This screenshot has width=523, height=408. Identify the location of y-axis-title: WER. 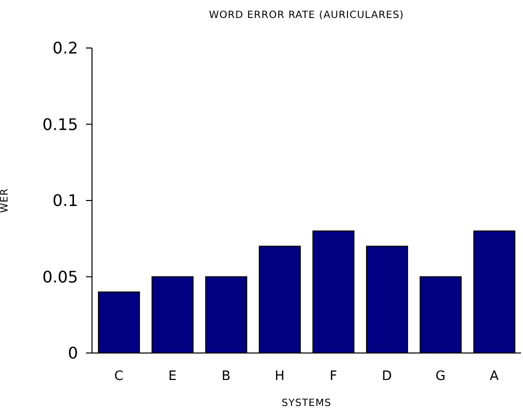
(5, 200).